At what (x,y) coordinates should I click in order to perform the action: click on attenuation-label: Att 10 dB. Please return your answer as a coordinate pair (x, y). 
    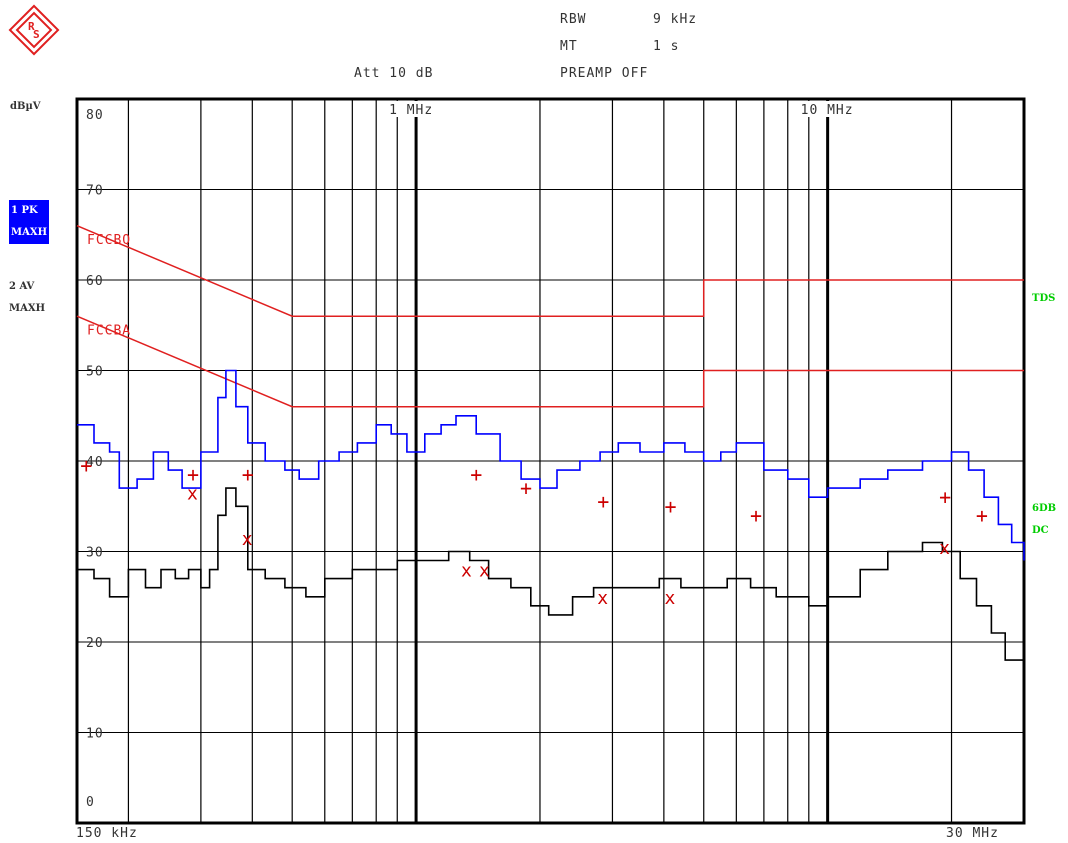
    Looking at the image, I should click on (394, 73).